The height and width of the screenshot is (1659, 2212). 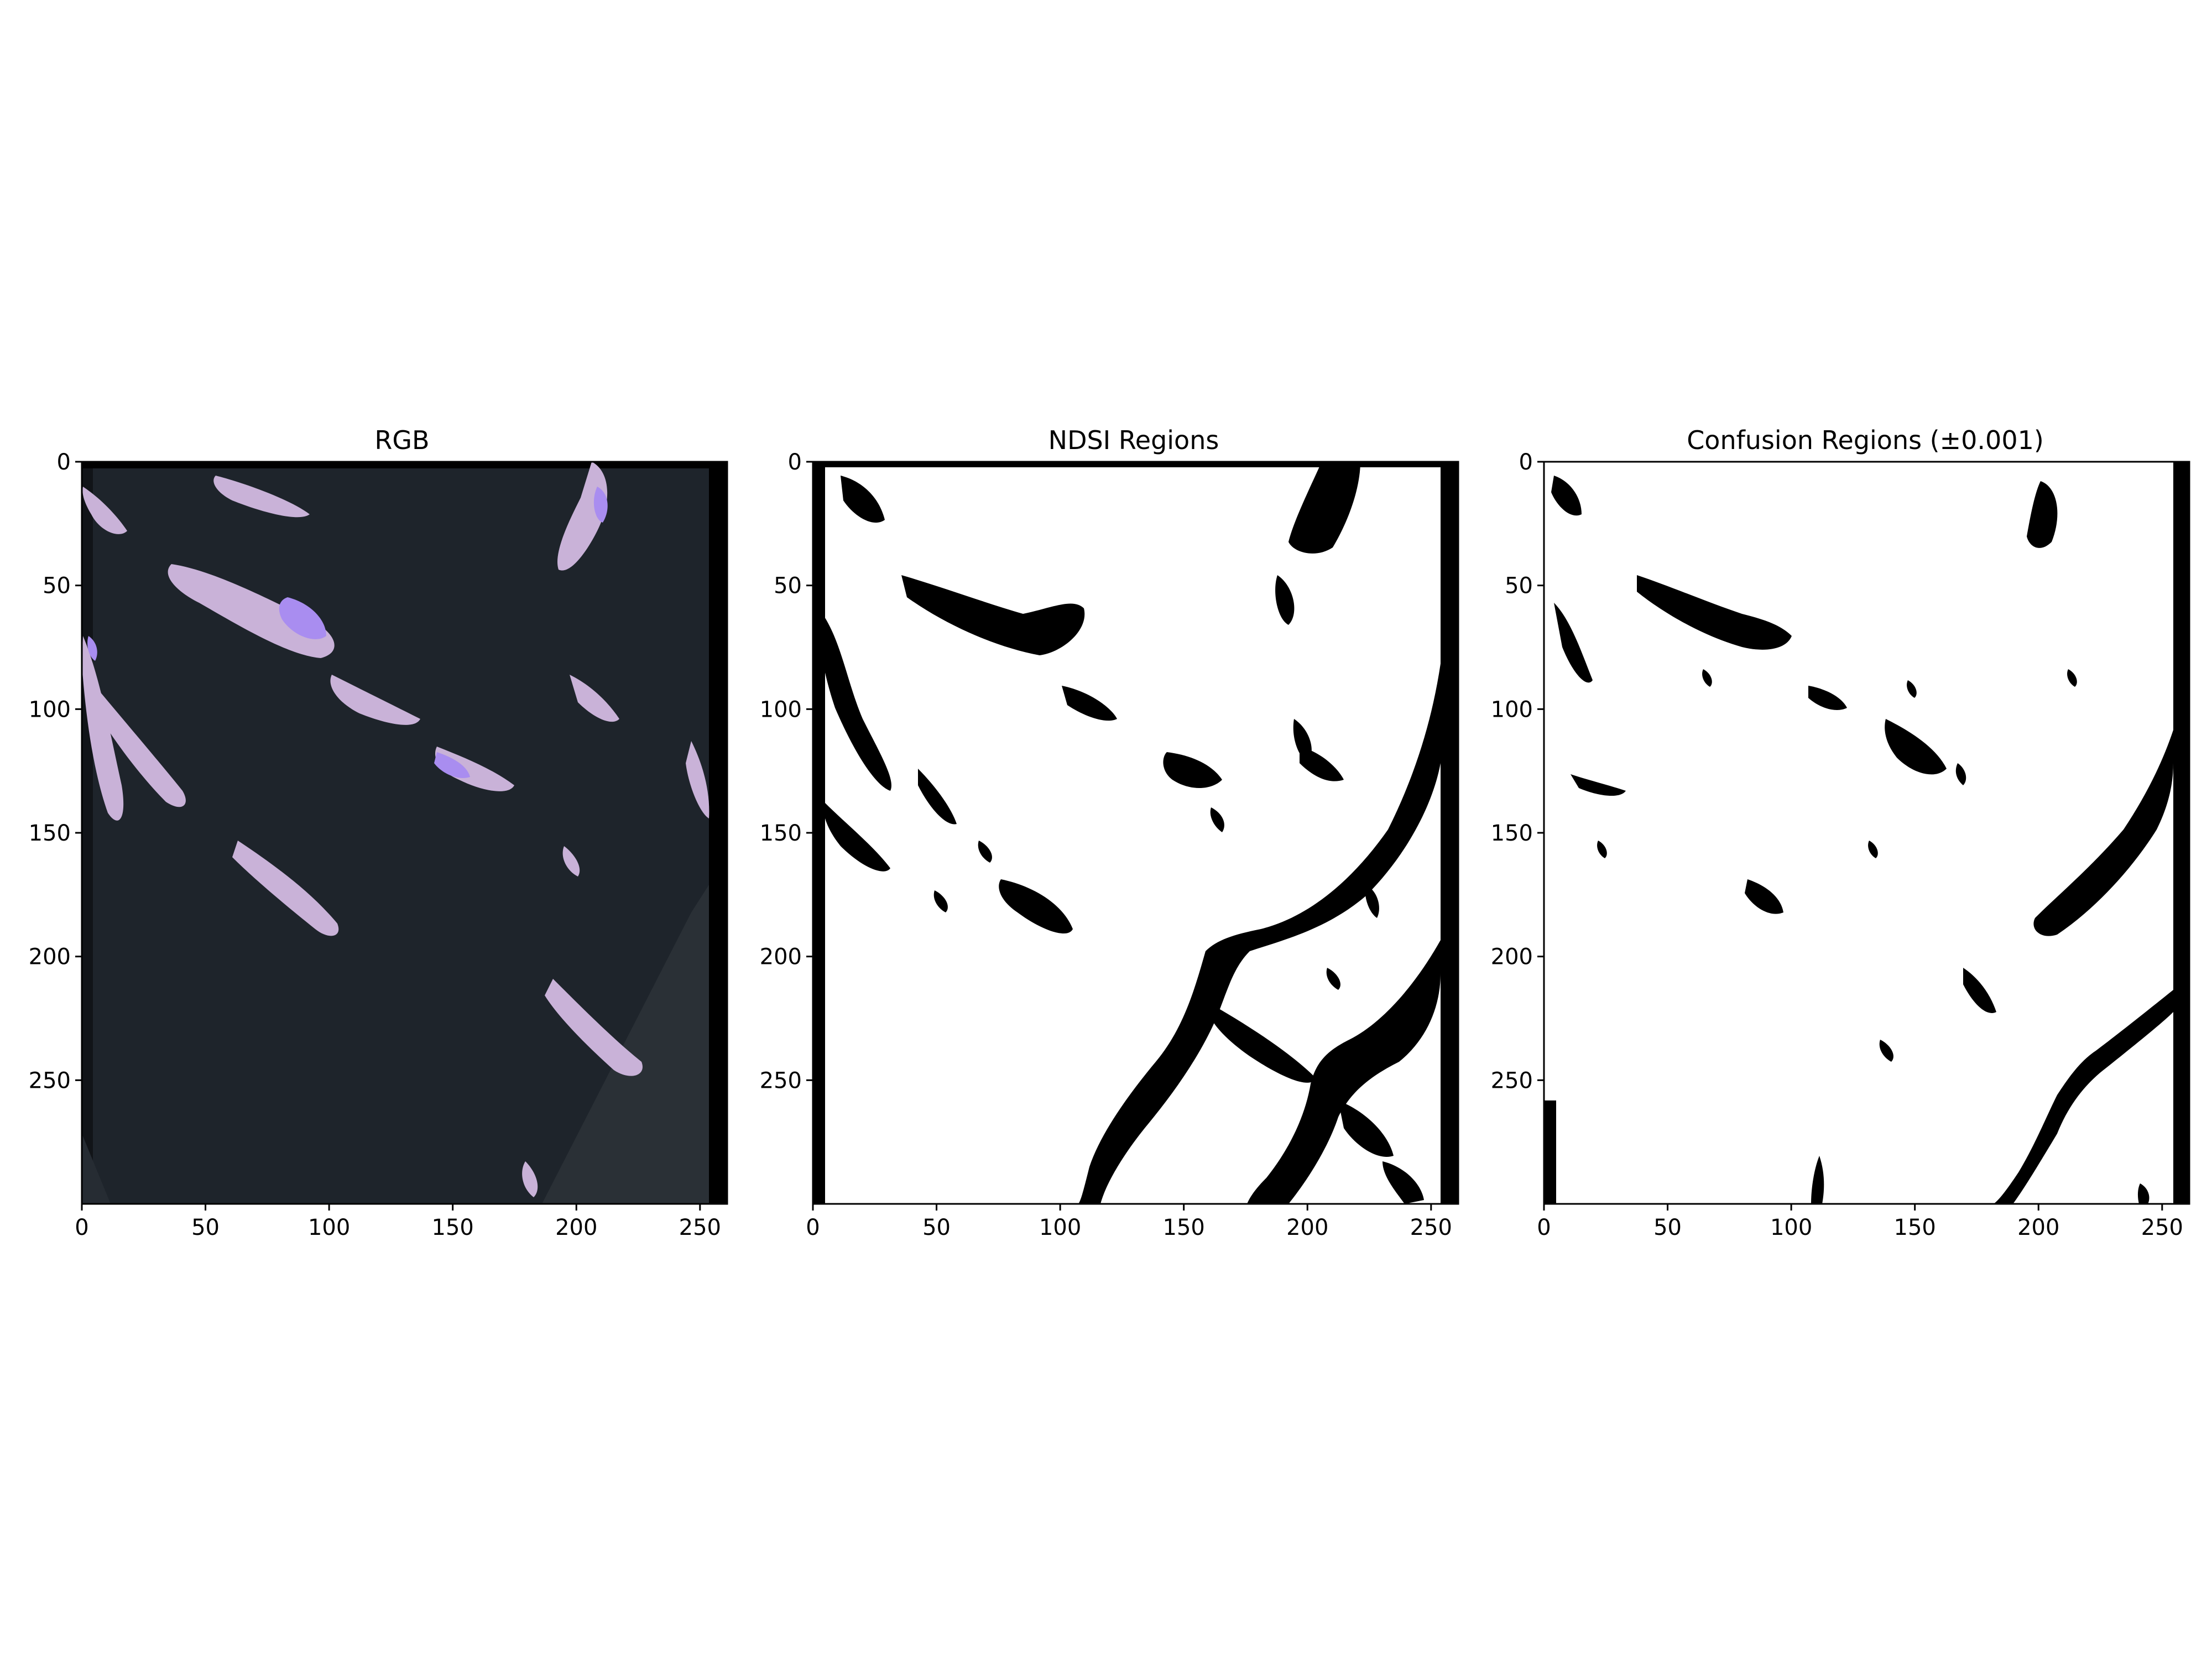 What do you see at coordinates (405, 833) in the screenshot?
I see `rgb-image` at bounding box center [405, 833].